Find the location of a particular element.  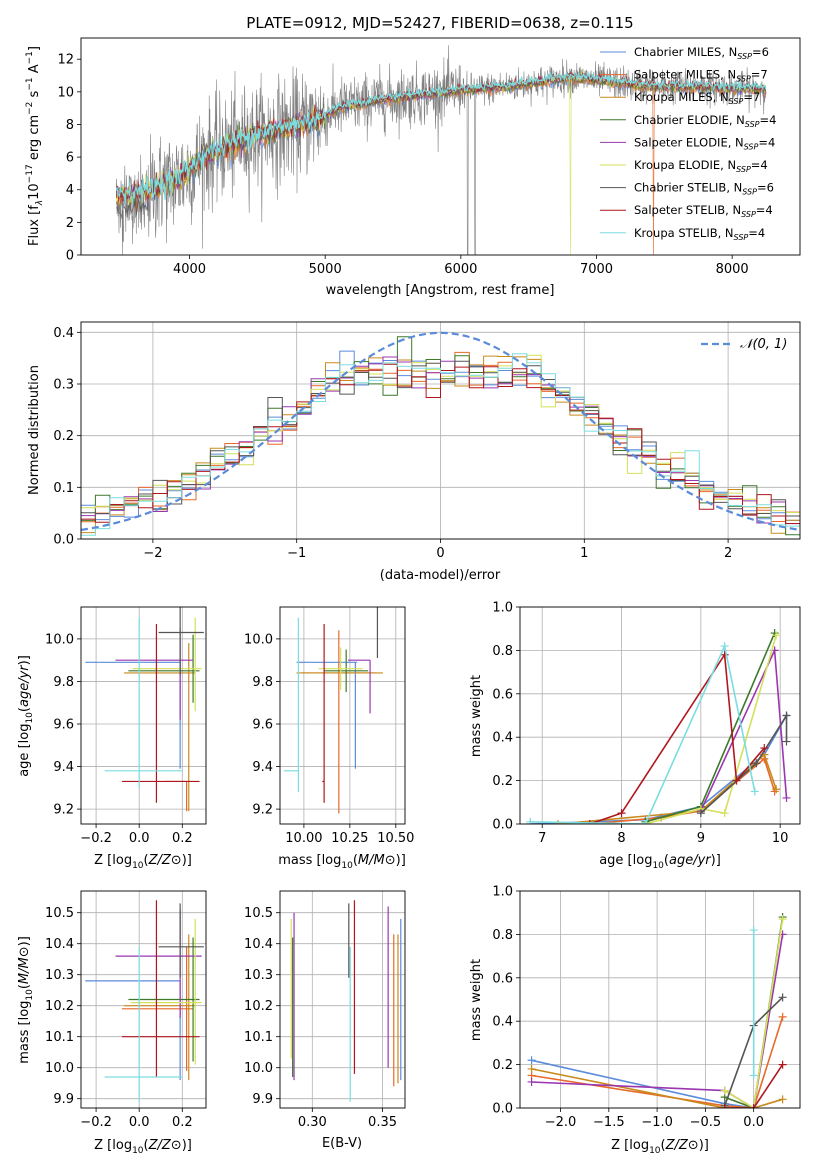

legend-entry: Kroupa ELODIE, NSSP=4 is located at coordinates (684, 166).